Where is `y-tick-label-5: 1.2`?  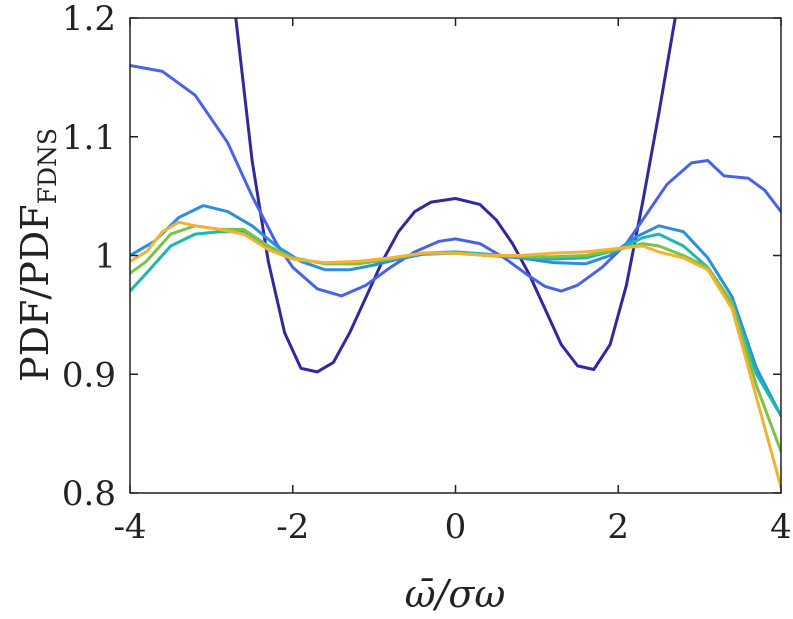
y-tick-label-5: 1.2 is located at coordinates (89, 19).